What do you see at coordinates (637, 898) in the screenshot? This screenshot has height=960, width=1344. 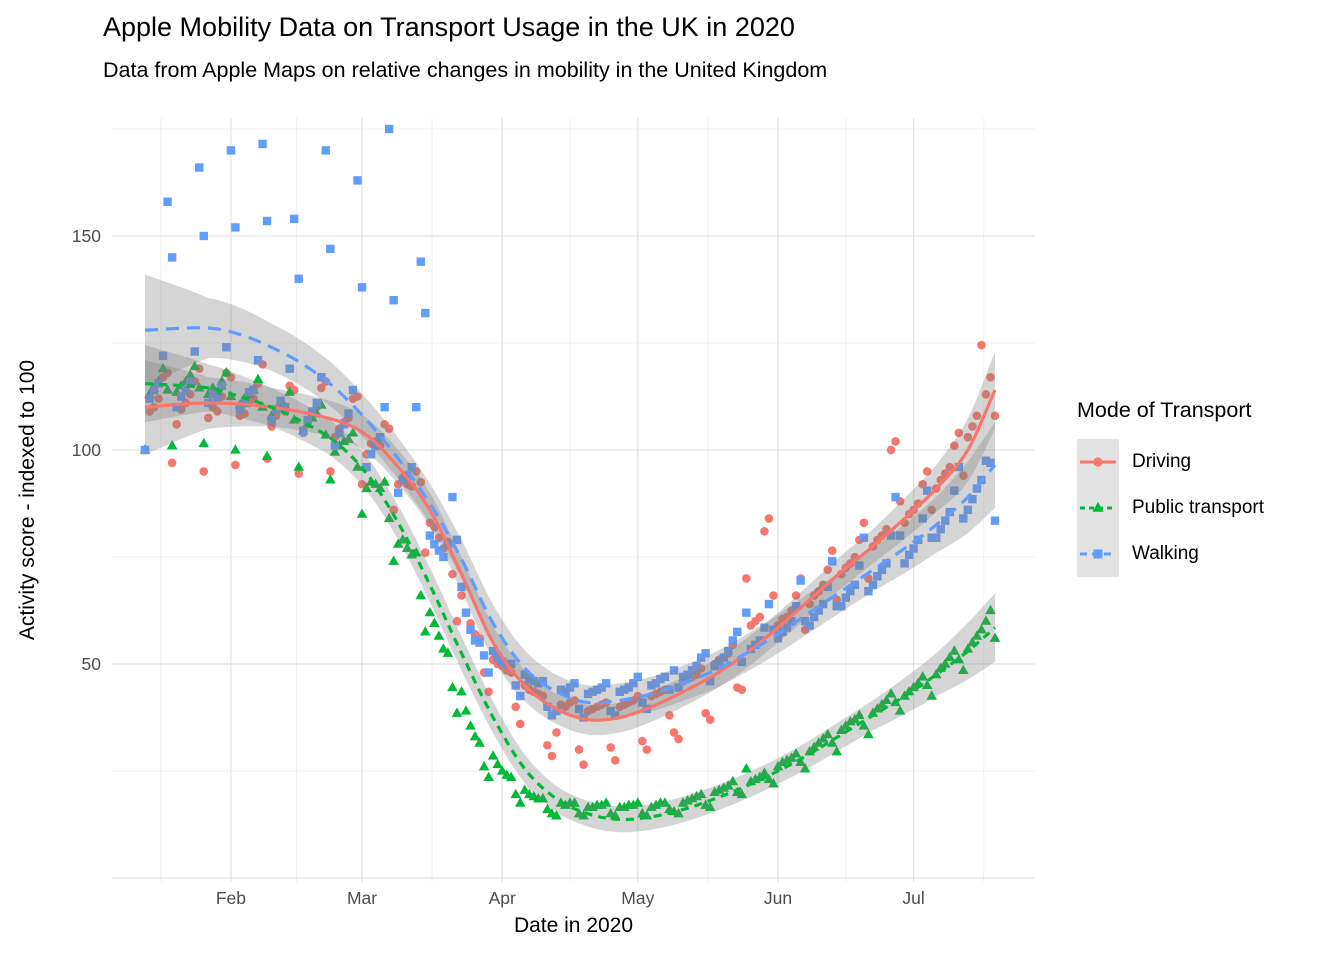 I see `x-tick-label: May` at bounding box center [637, 898].